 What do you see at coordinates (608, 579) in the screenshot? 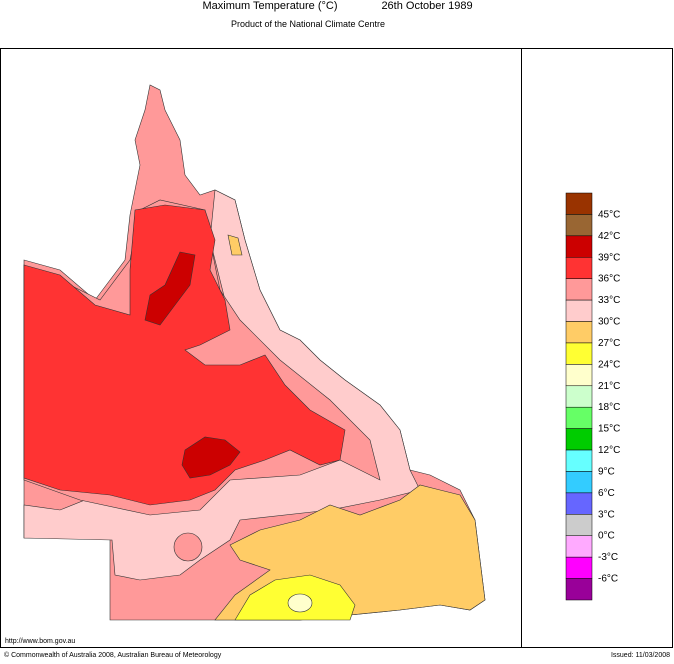
I see `legend-label: -6°C` at bounding box center [608, 579].